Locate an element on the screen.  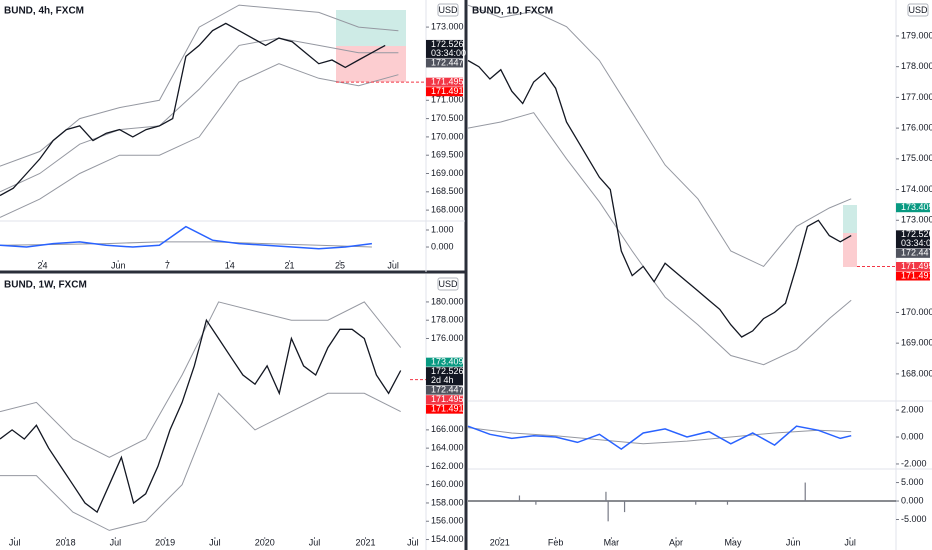
y-tick-label: 169.500 is located at coordinates (447, 155).